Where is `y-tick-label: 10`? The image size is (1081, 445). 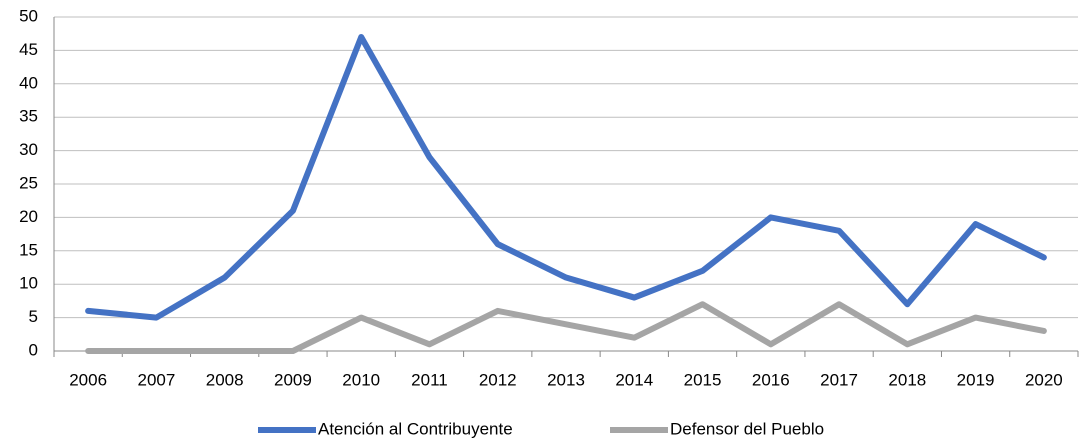 y-tick-label: 10 is located at coordinates (28, 283).